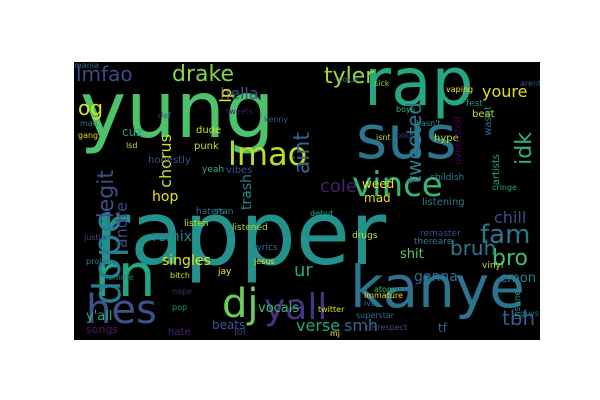 The image size is (600, 400). I want to click on word-y-all: y'all, so click(99, 316).